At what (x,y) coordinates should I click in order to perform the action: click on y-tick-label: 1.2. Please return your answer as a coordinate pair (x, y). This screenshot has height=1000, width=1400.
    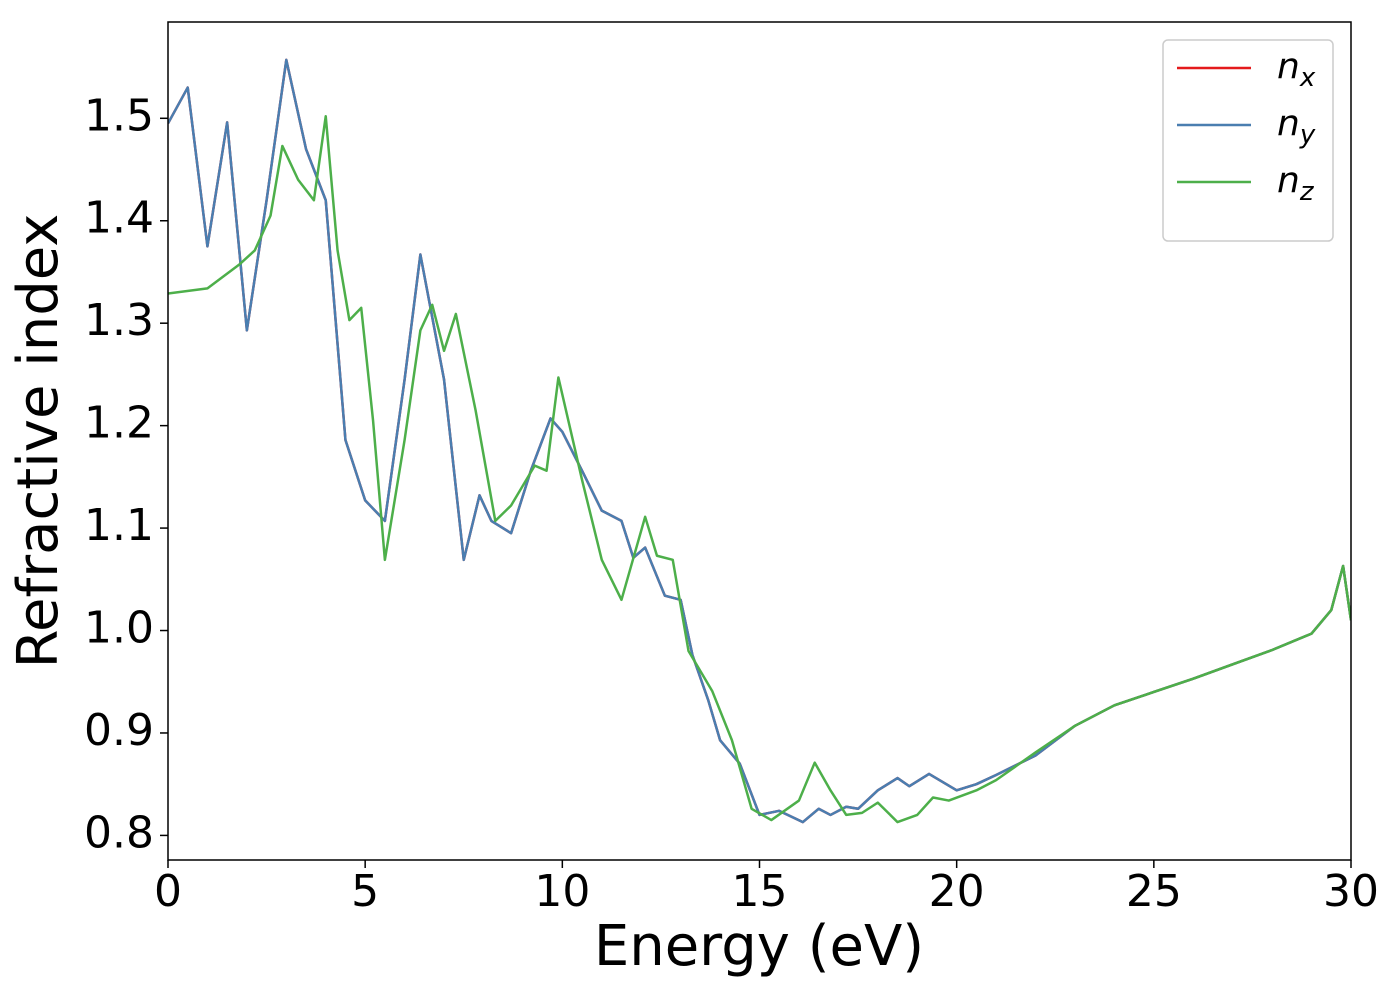
    Looking at the image, I should click on (119, 423).